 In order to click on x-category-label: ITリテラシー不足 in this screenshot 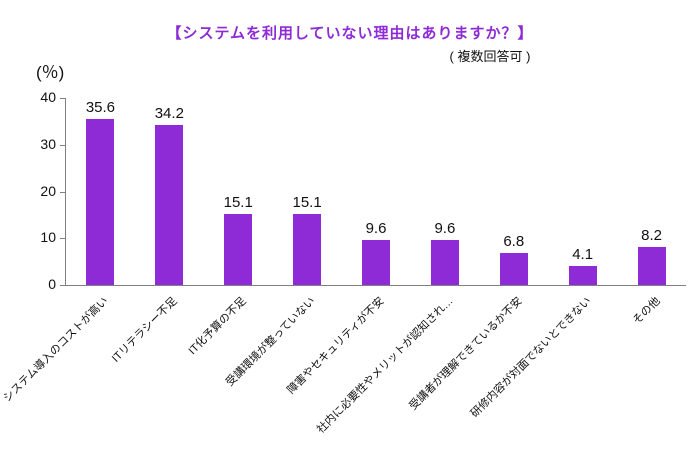, I will do `click(145, 330)`.